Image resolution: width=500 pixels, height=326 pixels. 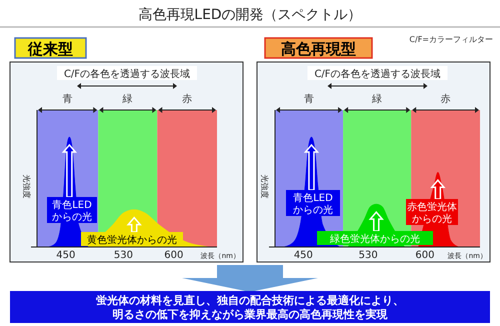 What do you see at coordinates (132, 240) in the screenshot?
I see `annotation: 黄色蛍光体からの光` at bounding box center [132, 240].